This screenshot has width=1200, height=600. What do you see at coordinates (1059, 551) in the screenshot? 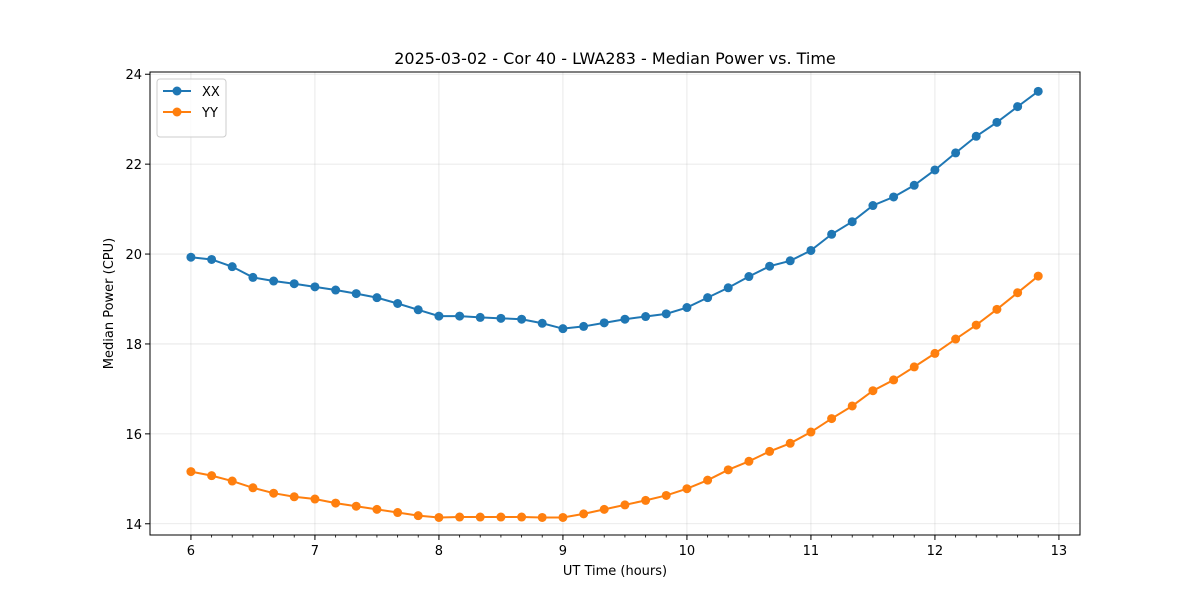
I see `x-tick-label: 13` at bounding box center [1059, 551].